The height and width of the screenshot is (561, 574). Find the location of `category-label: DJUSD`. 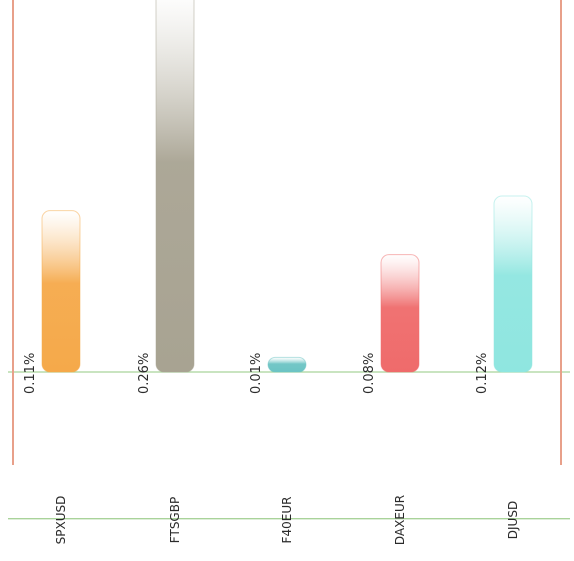

category-label: DJUSD is located at coordinates (513, 520).